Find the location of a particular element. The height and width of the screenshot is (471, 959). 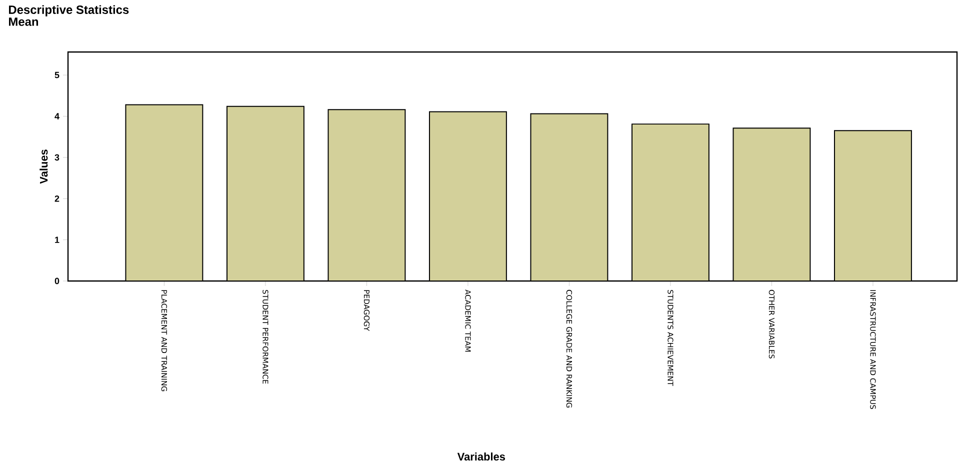

chart-subtitle: Mean is located at coordinates (23, 22).